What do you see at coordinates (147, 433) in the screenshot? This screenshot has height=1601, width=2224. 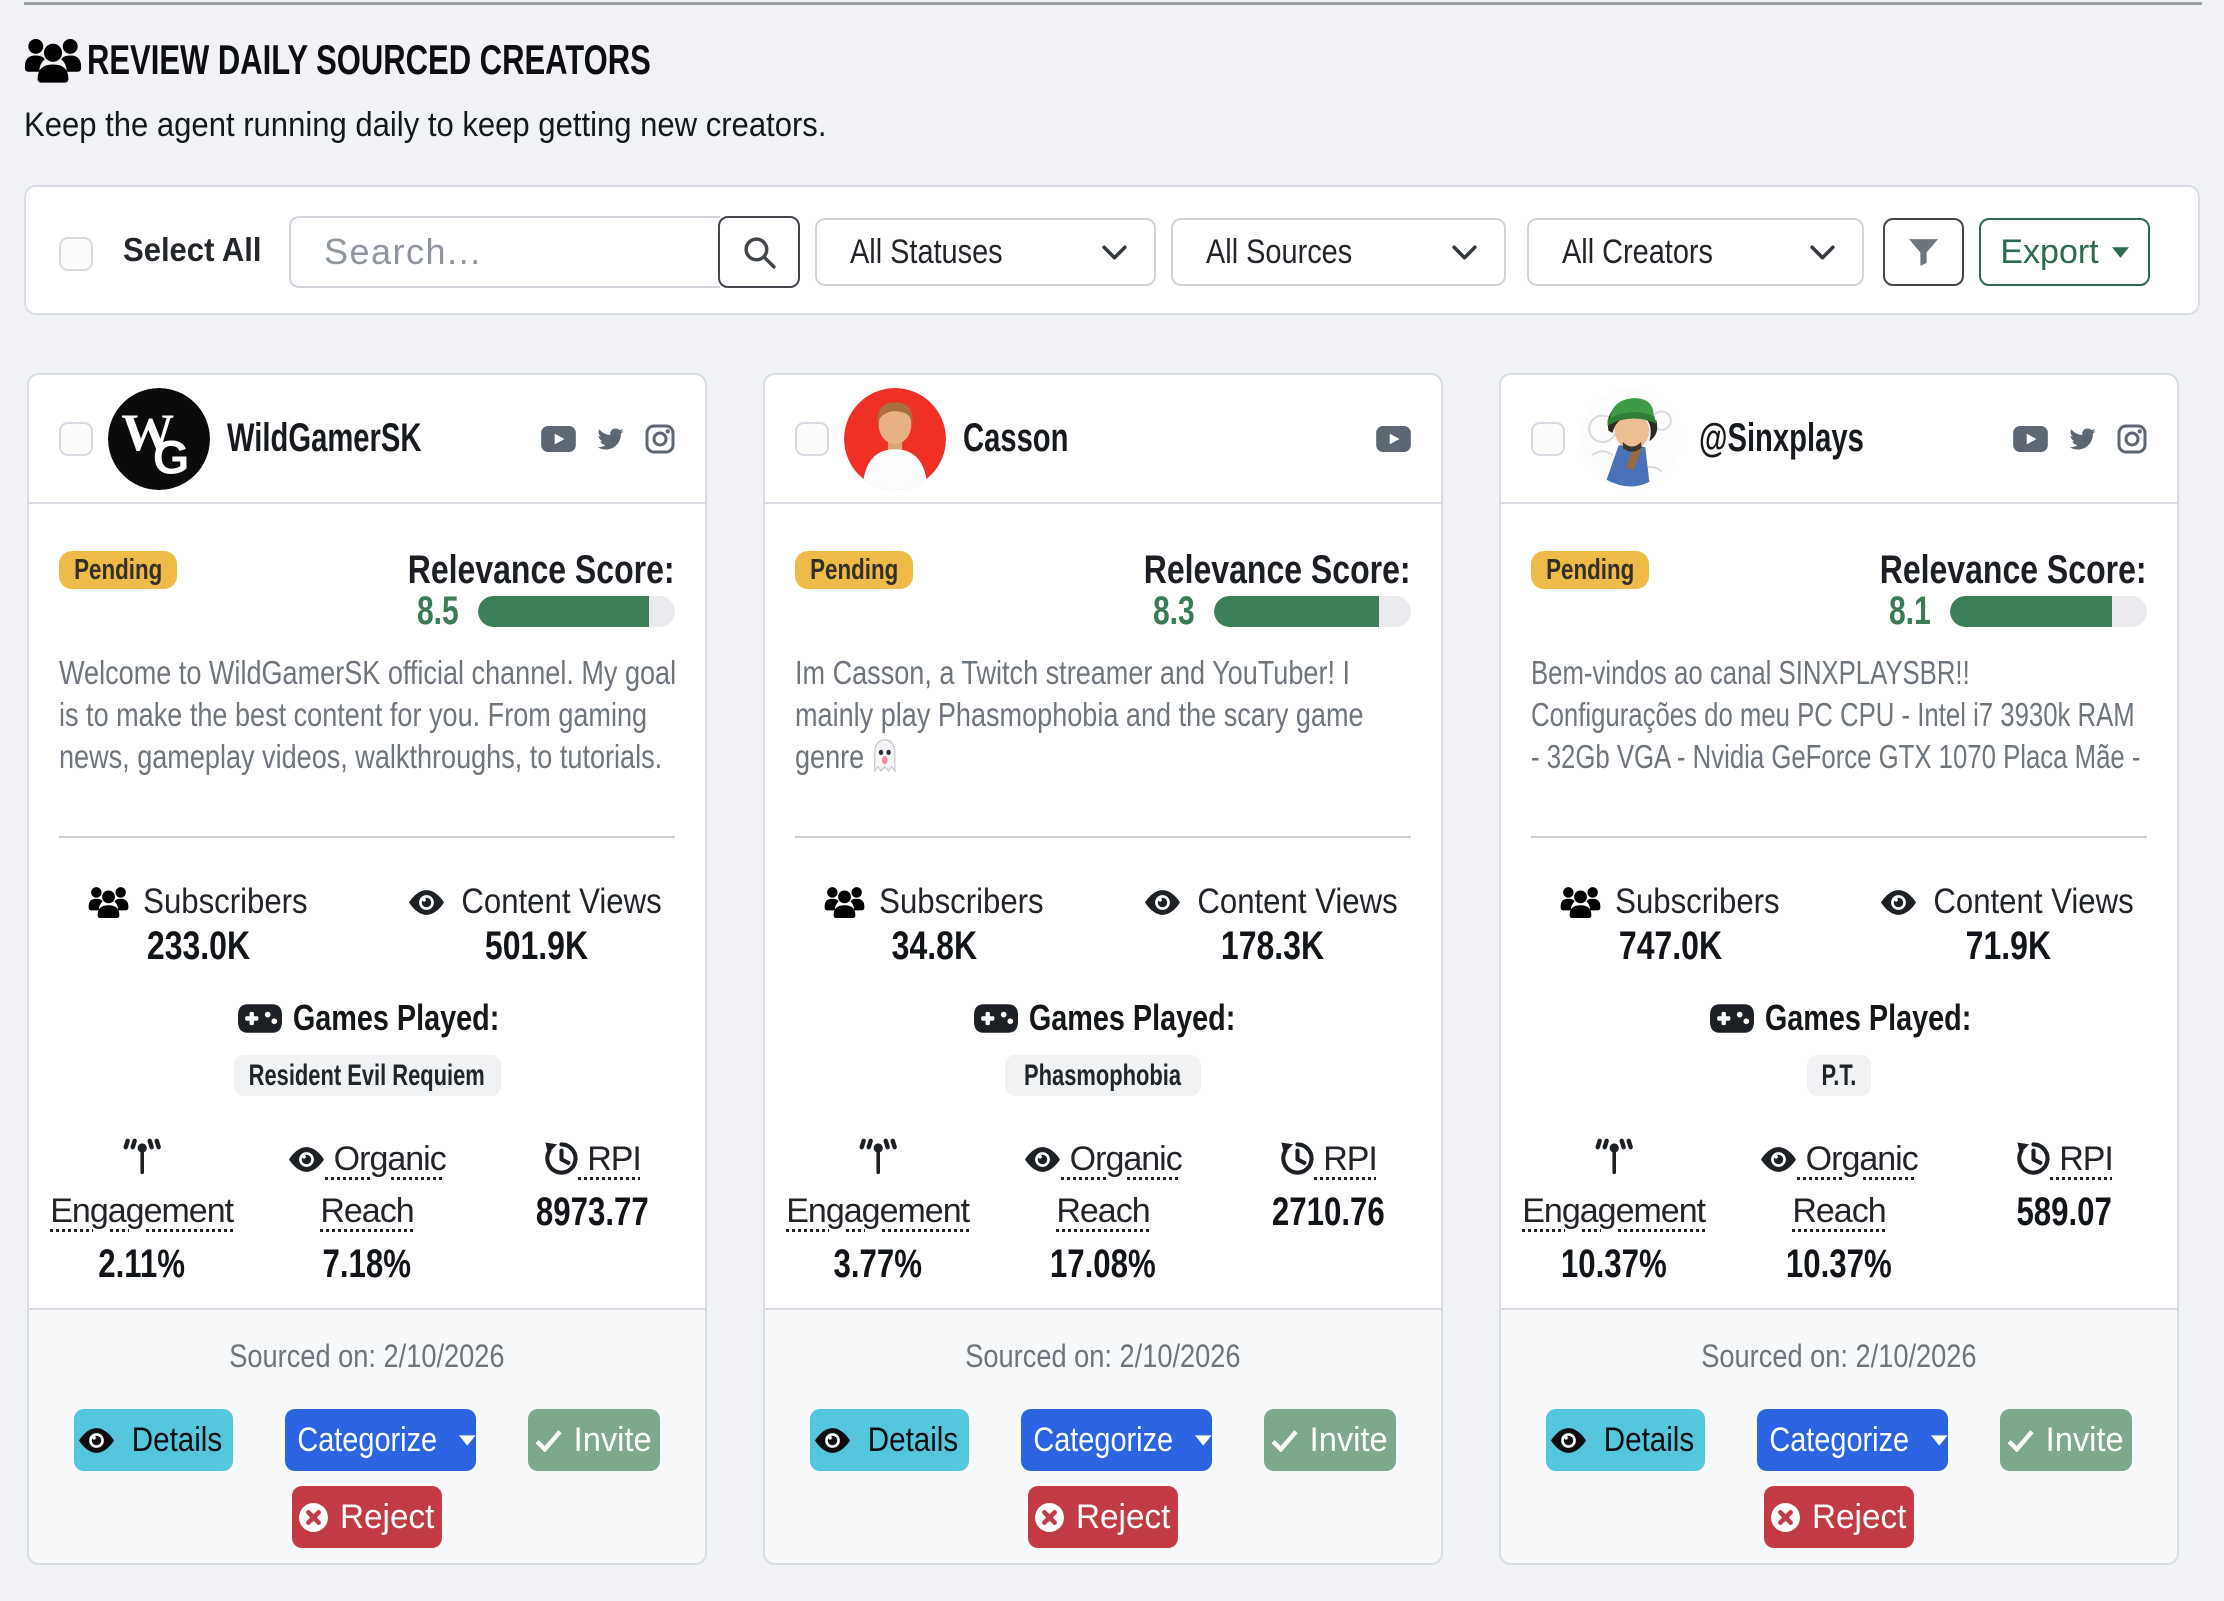 I see `svg-text: W` at bounding box center [147, 433].